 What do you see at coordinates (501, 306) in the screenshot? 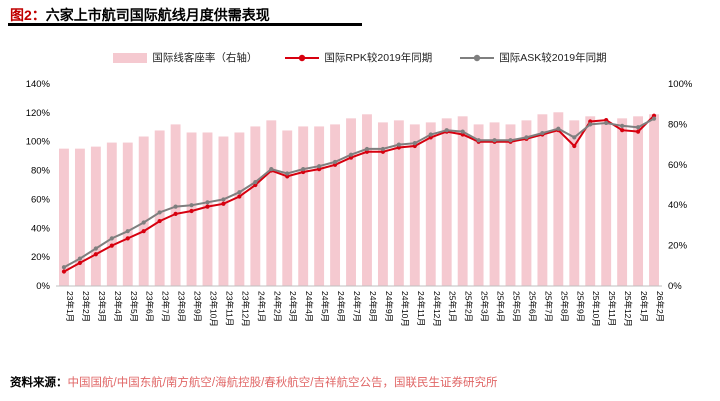
I see `x-axis-label: 25年4月` at bounding box center [501, 306].